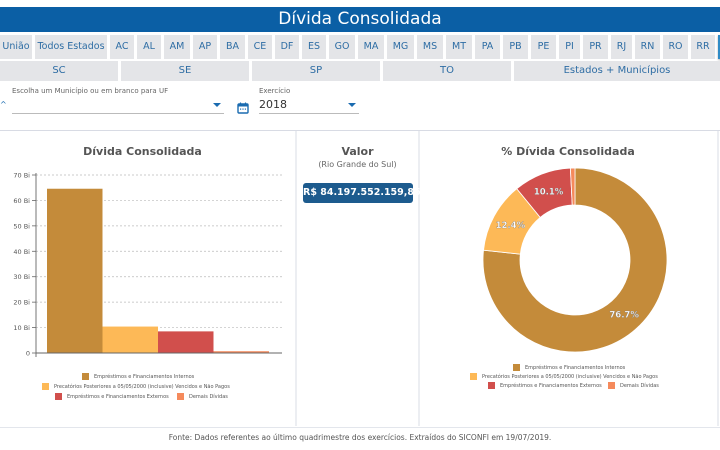  Describe the element at coordinates (371, 47) in the screenshot. I see `tab-ma: MA` at that location.